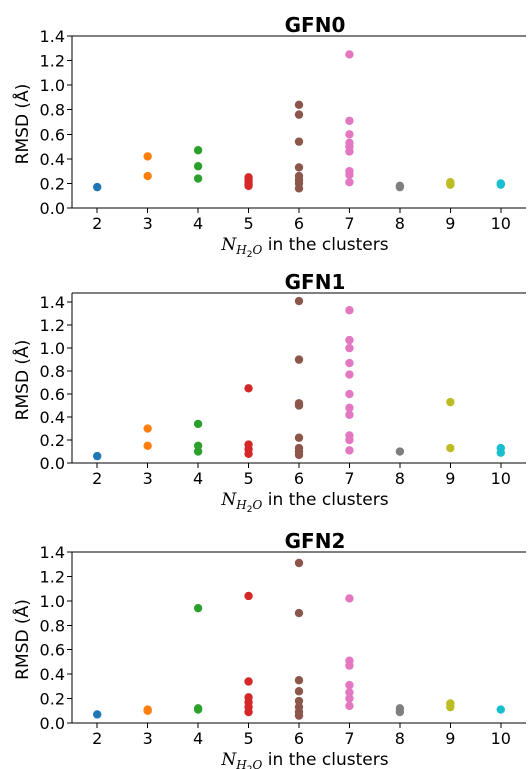  Describe the element at coordinates (315, 282) in the screenshot. I see `chart-title: GFN1` at that location.